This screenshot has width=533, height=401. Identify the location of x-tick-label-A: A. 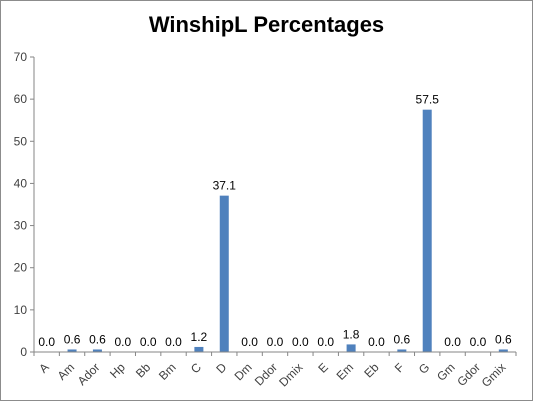
(44, 368).